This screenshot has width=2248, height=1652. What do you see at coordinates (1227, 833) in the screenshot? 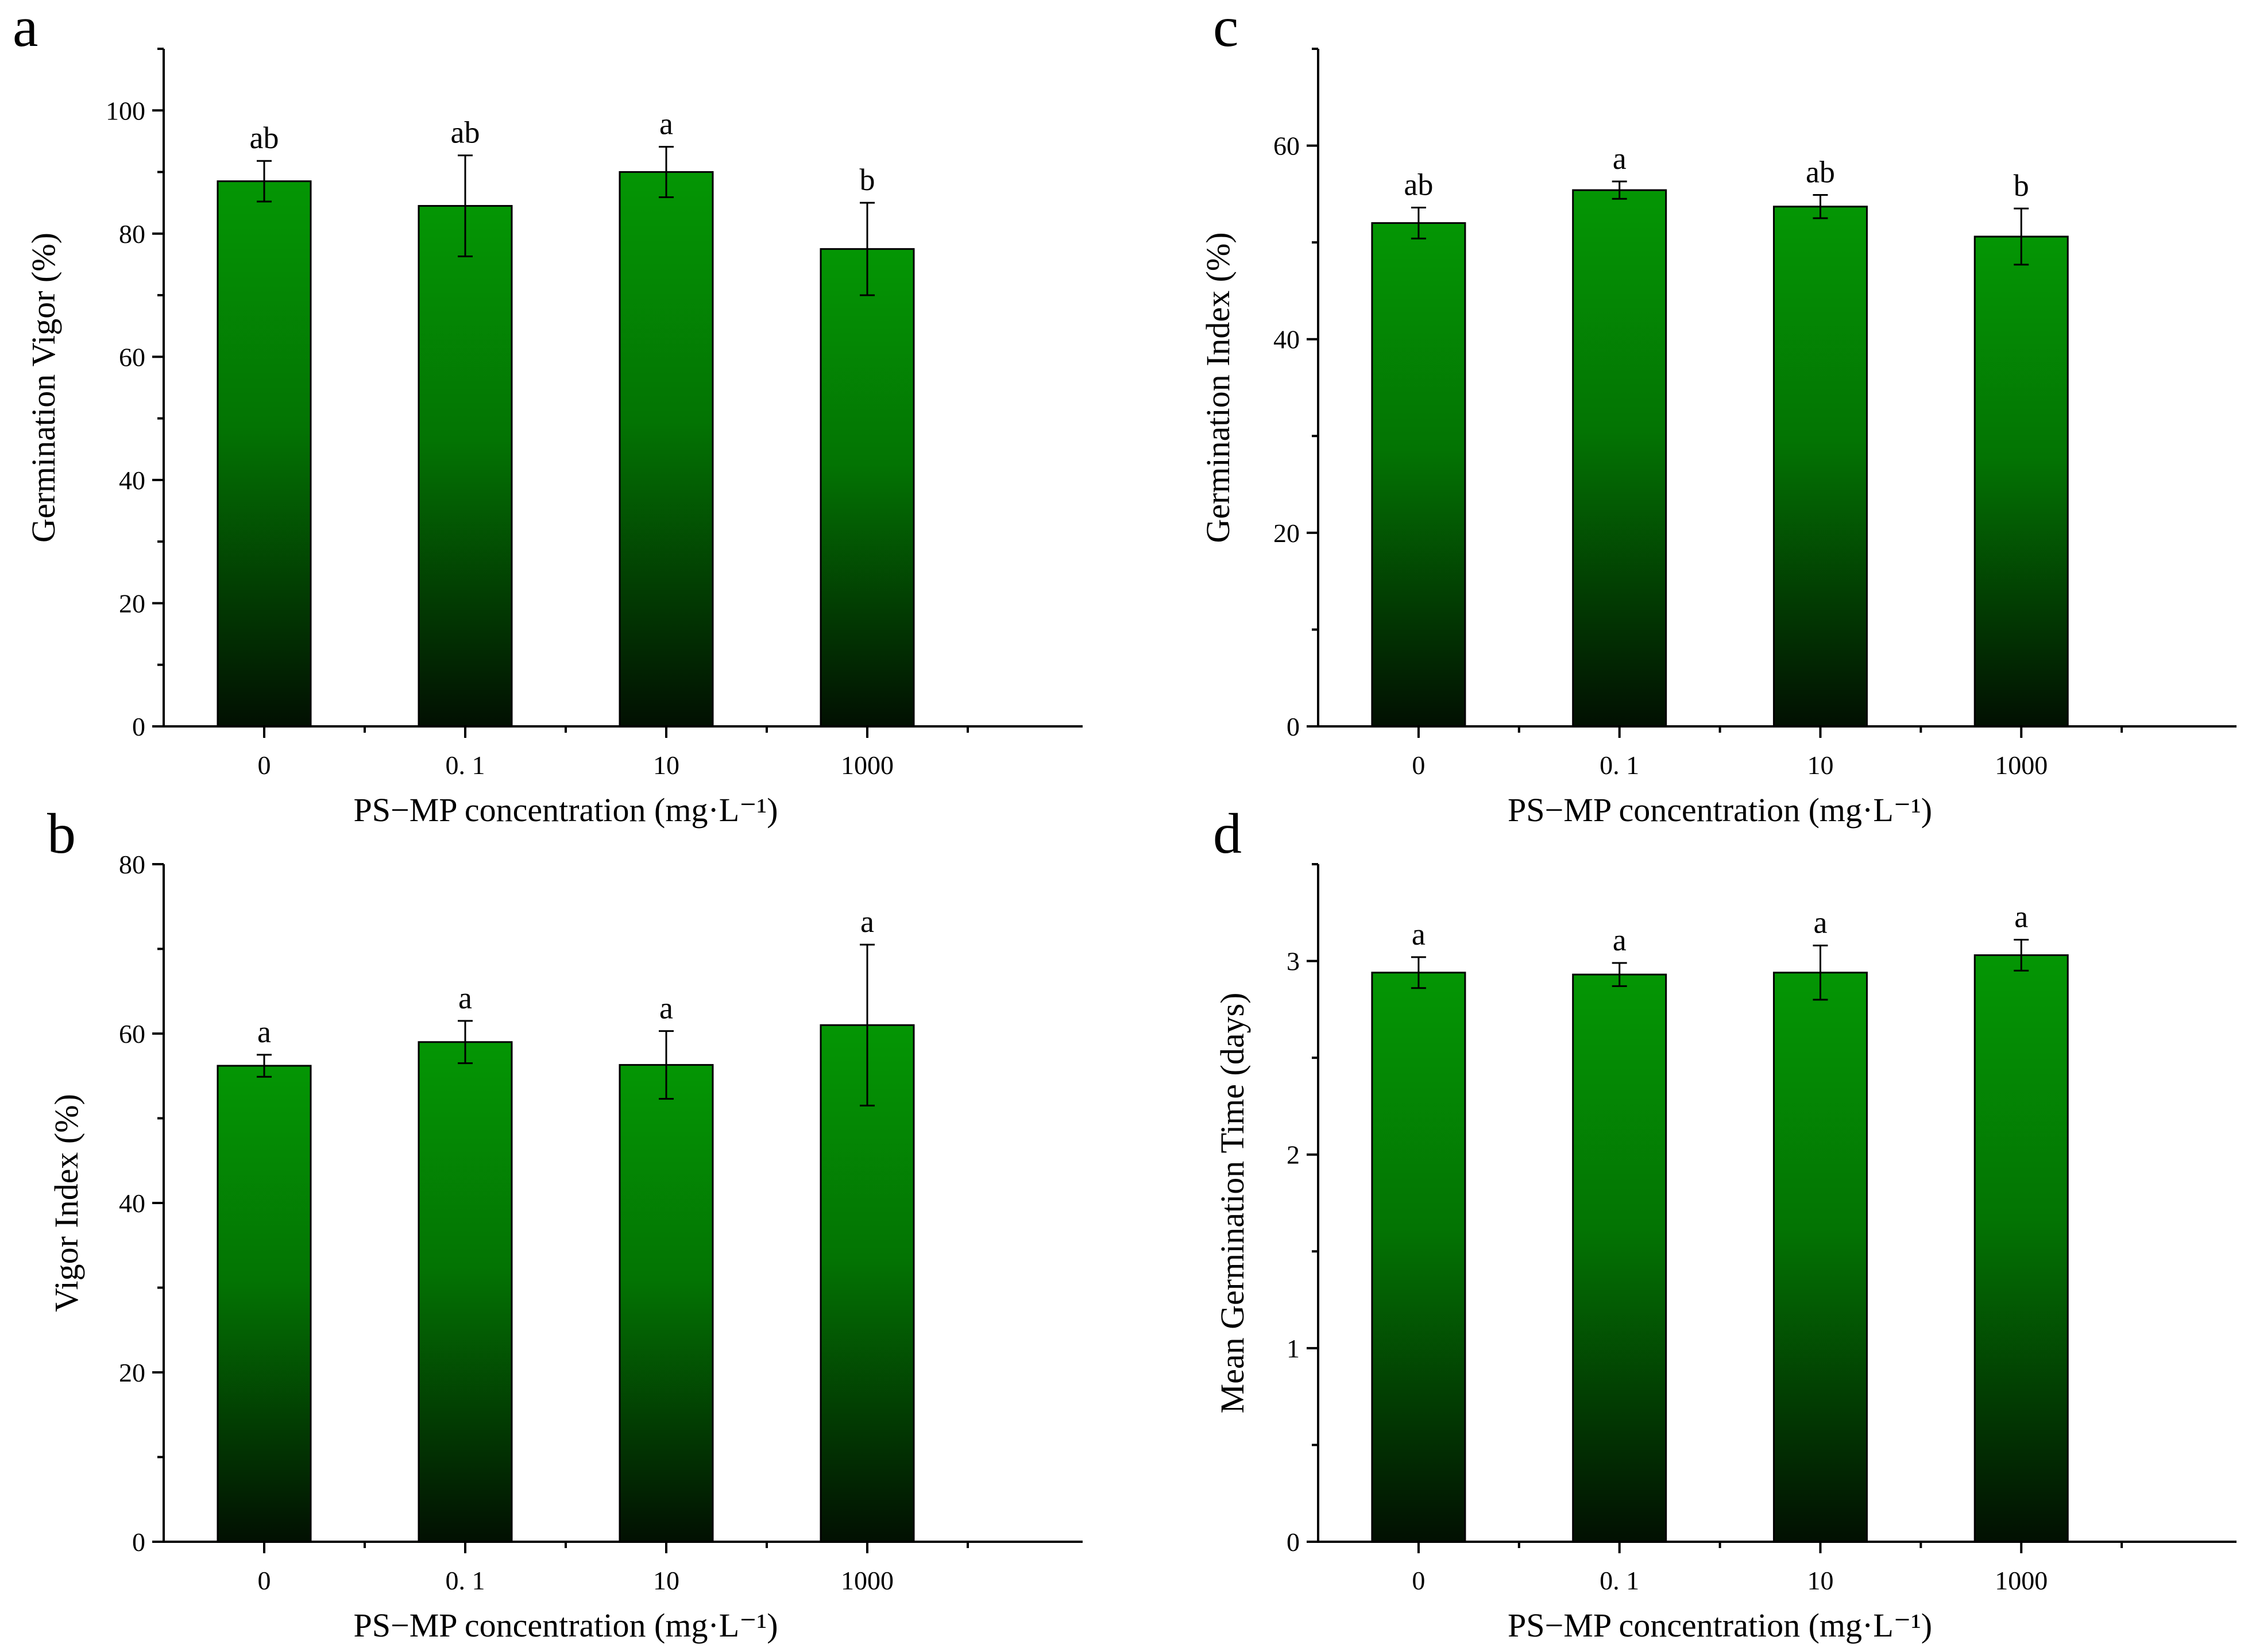
I see `panel-letter-d: d` at bounding box center [1227, 833].